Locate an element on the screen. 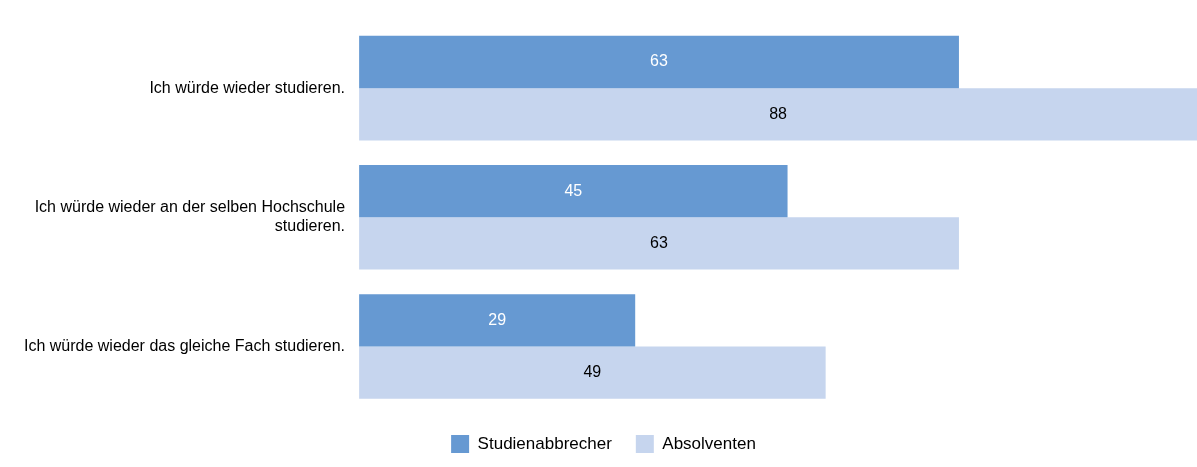 Image resolution: width=1197 pixels, height=467 pixels. y-tick-label: Ich würde wieder studieren. is located at coordinates (247, 87).